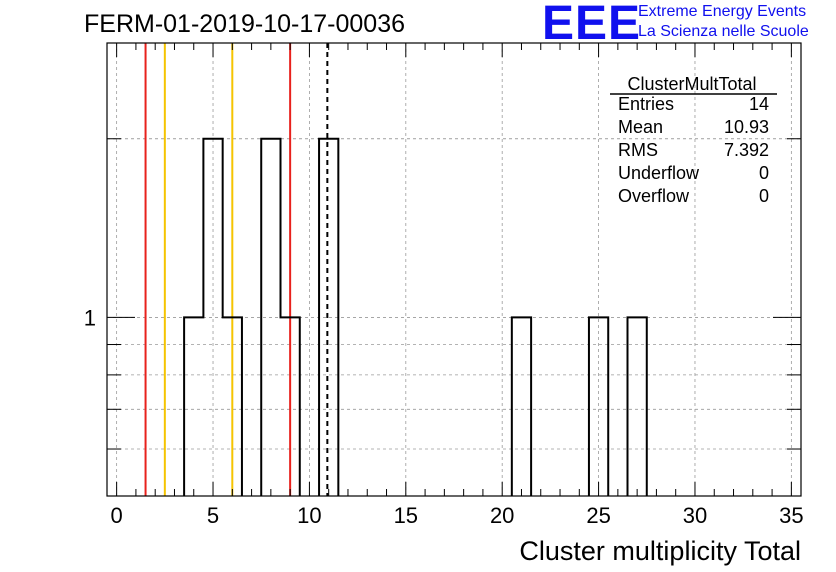 Image resolution: width=836 pixels, height=572 pixels. I want to click on x-tick-label: 5, so click(213, 515).